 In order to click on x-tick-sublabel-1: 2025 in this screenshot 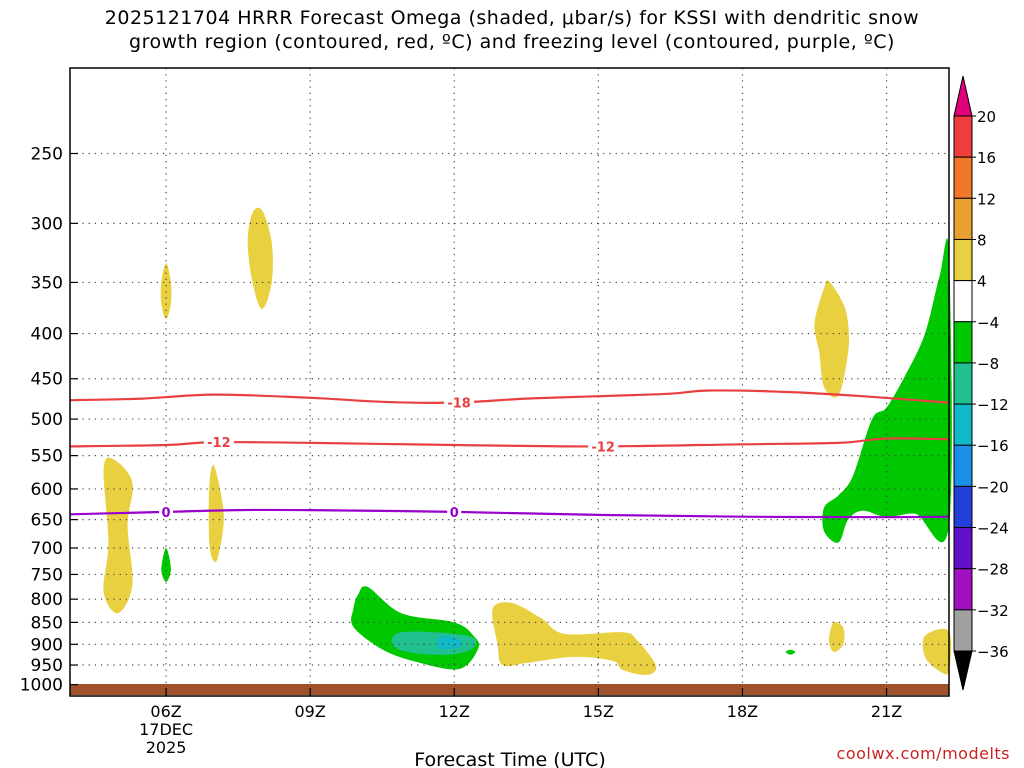, I will do `click(166, 747)`.